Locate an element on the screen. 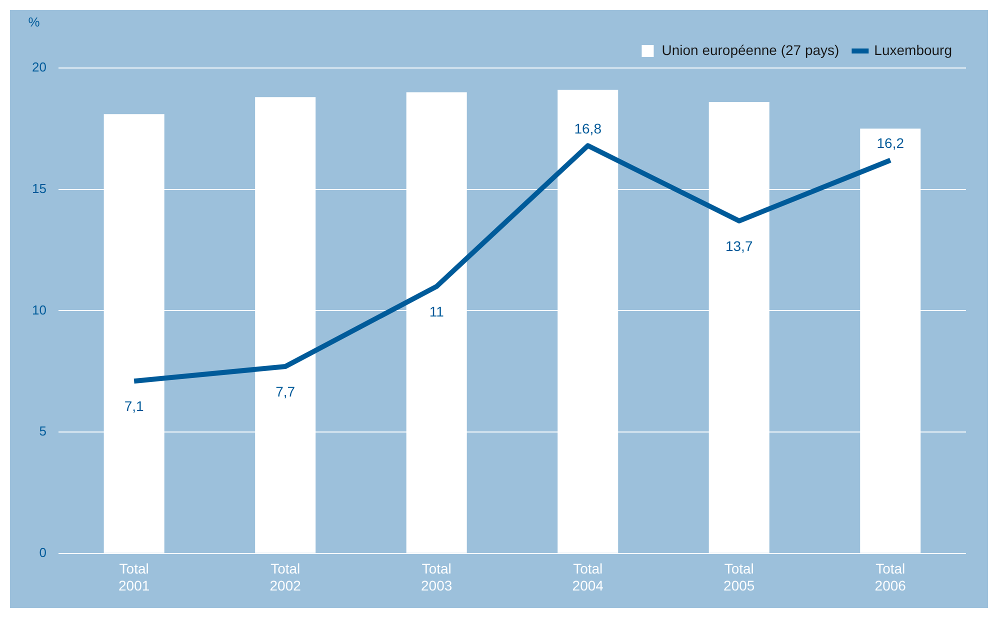 The height and width of the screenshot is (618, 998). legend-label: Luxembourg is located at coordinates (913, 50).